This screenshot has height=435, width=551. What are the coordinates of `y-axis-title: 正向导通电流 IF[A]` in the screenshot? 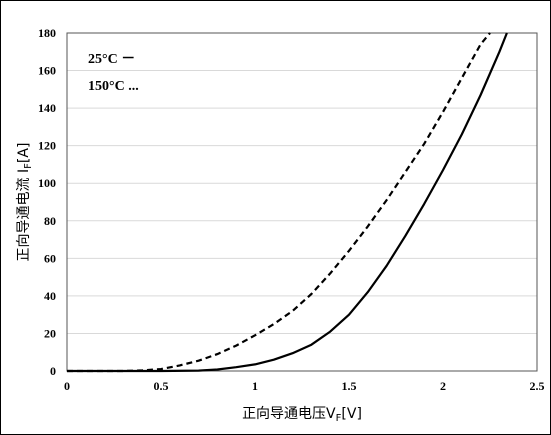 It's located at (25, 202).